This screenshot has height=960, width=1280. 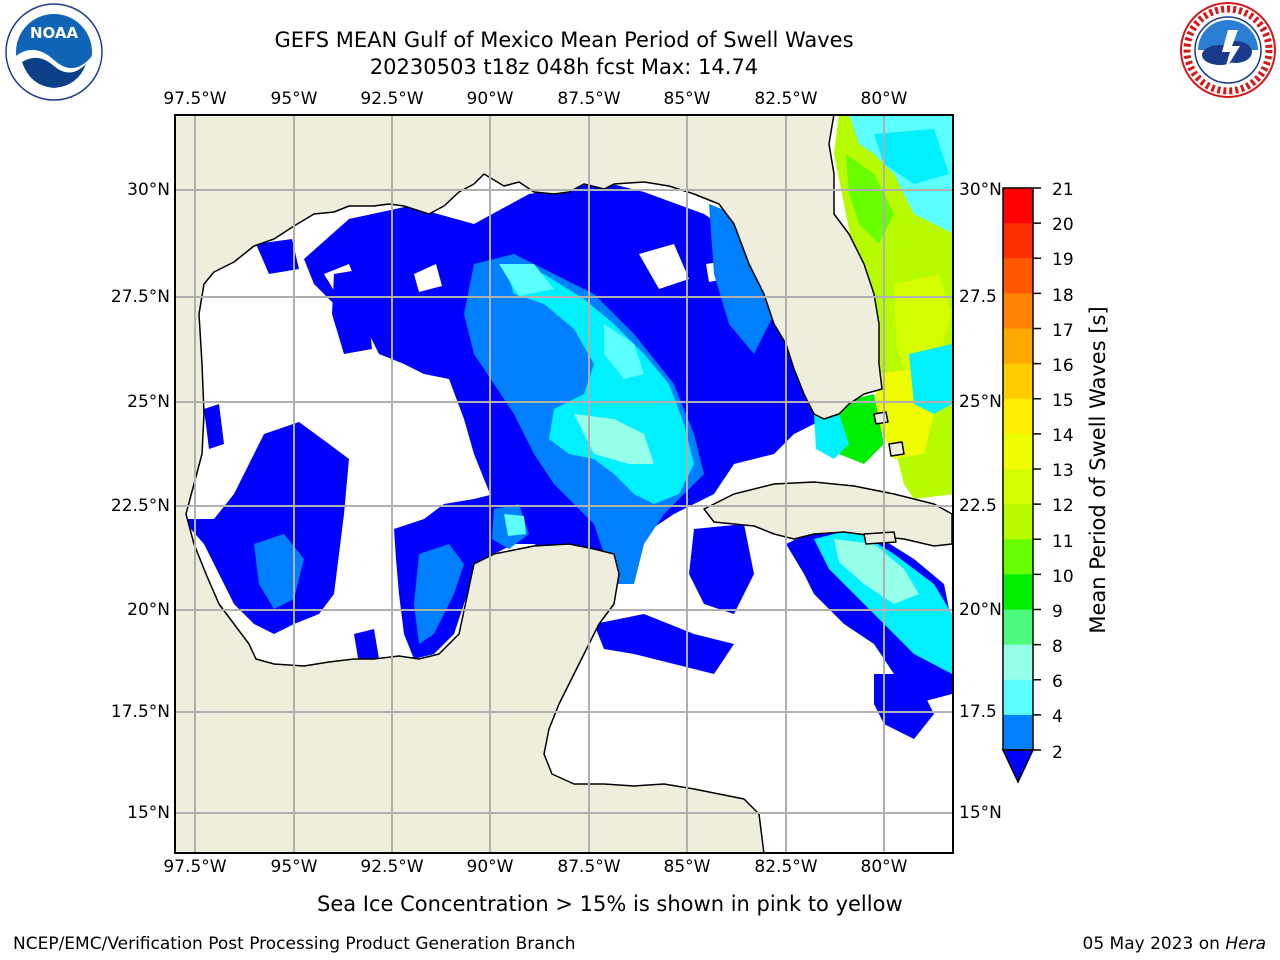 I want to click on colorbar, so click(x=1021, y=485).